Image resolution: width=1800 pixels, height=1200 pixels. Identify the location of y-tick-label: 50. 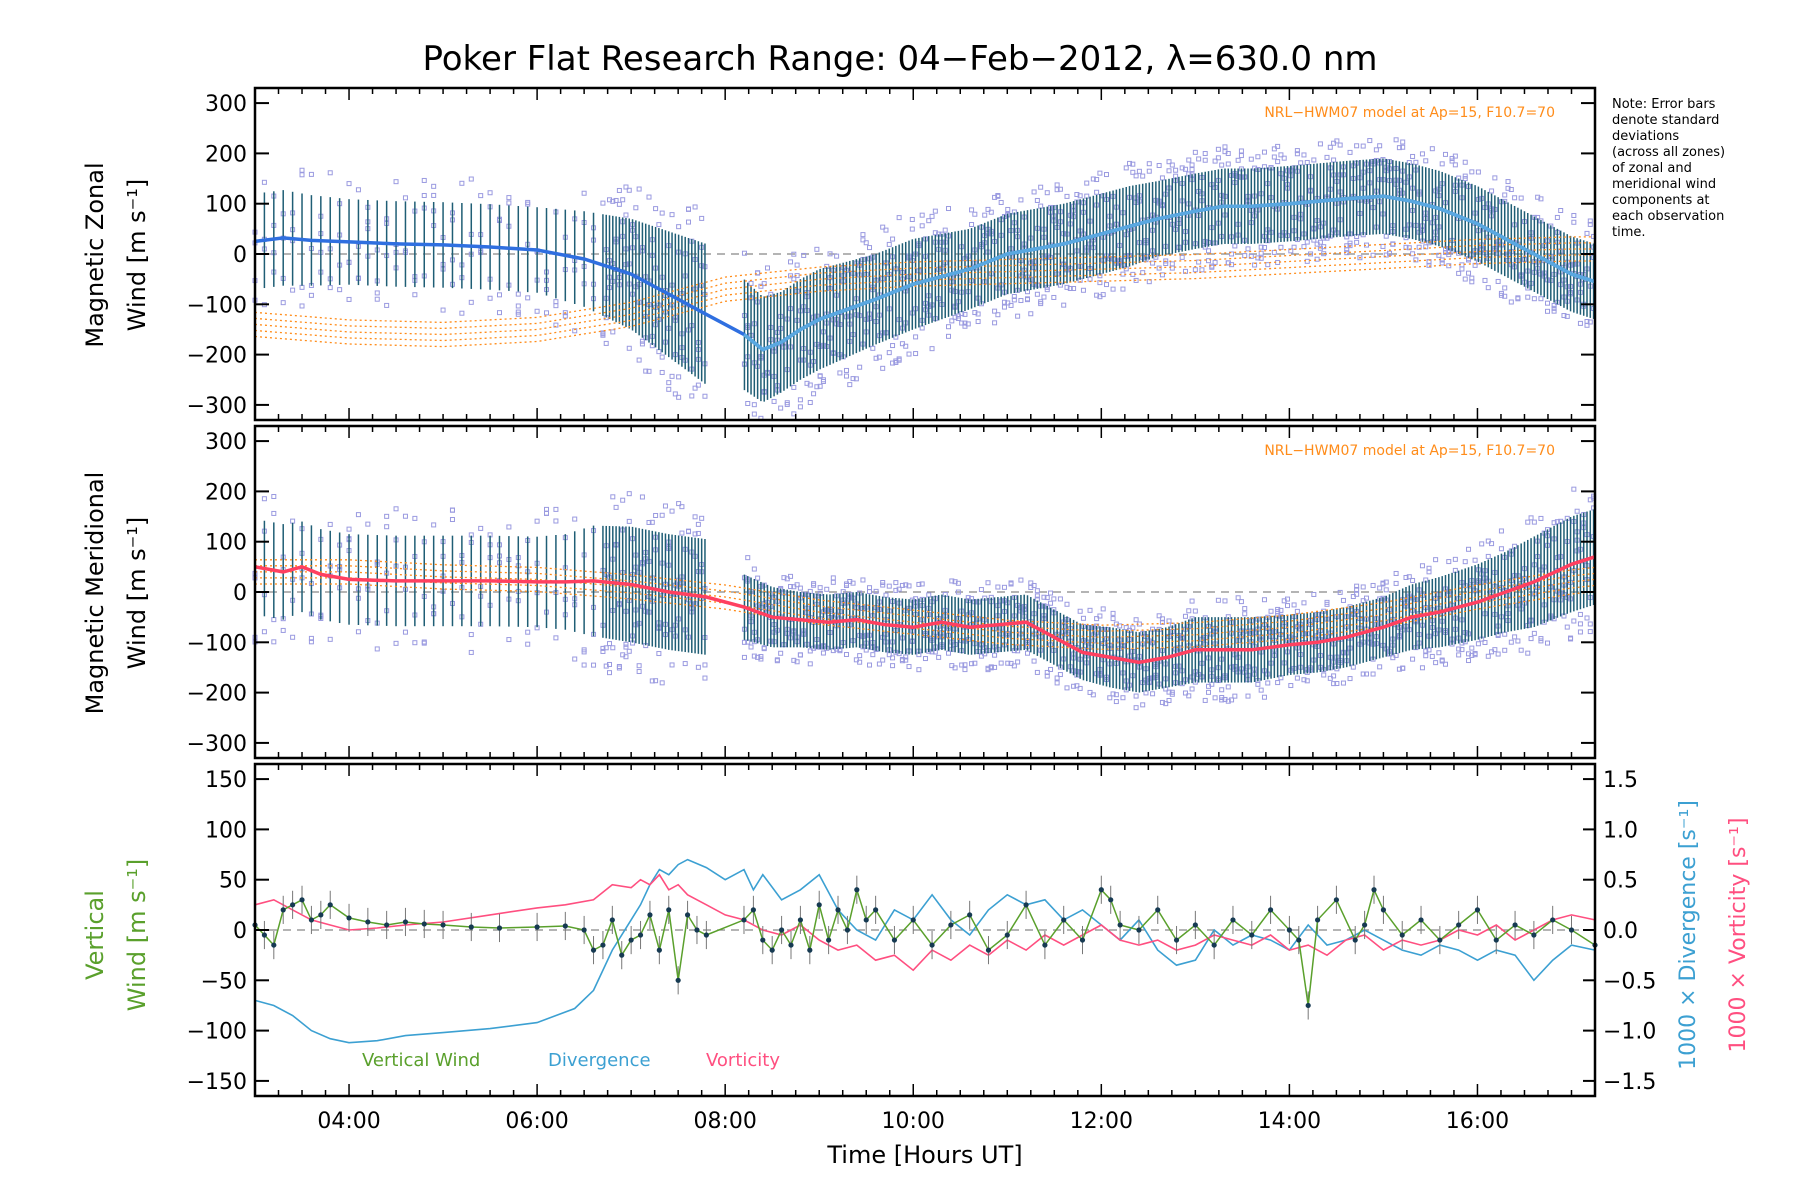
(233, 881).